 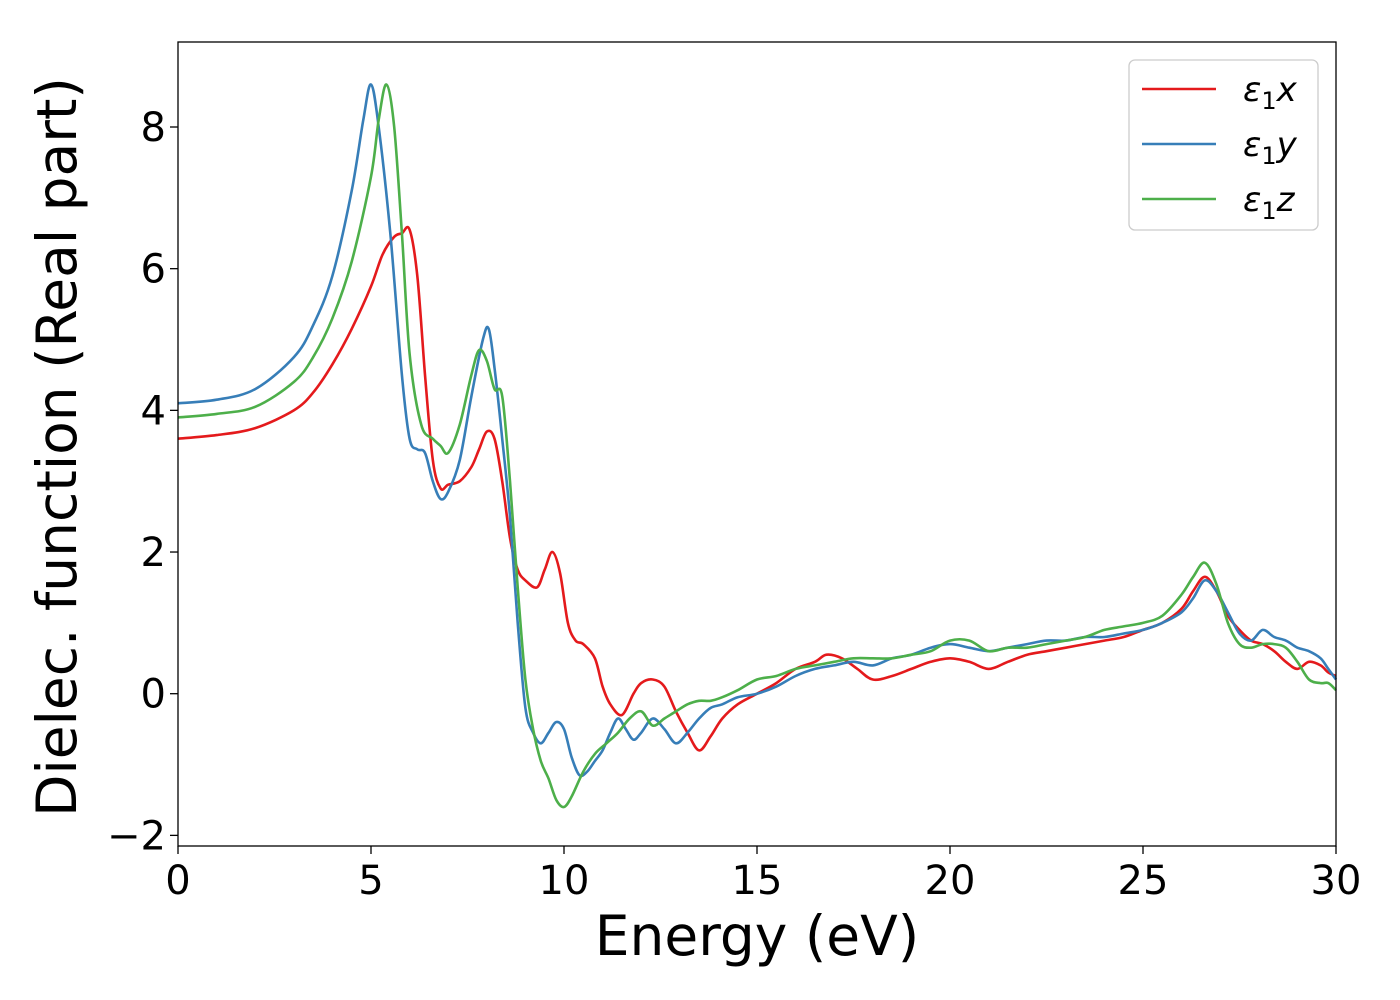 I want to click on x-axis-title: Energy (eV), so click(x=757, y=936).